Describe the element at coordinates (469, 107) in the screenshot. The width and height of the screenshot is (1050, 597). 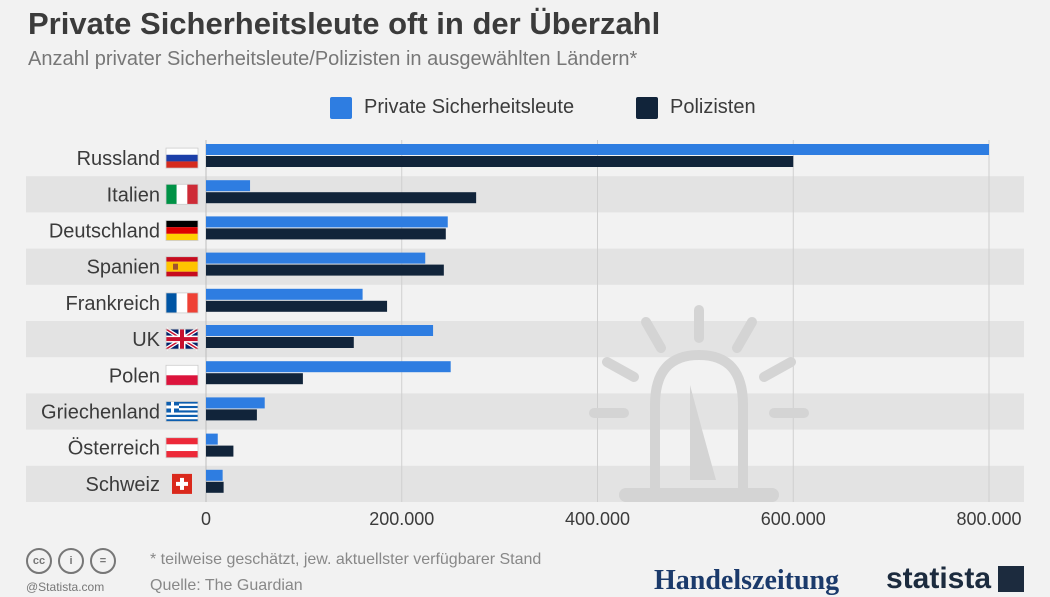
I see `legend-label-private: Private Sicherheitsleute` at that location.